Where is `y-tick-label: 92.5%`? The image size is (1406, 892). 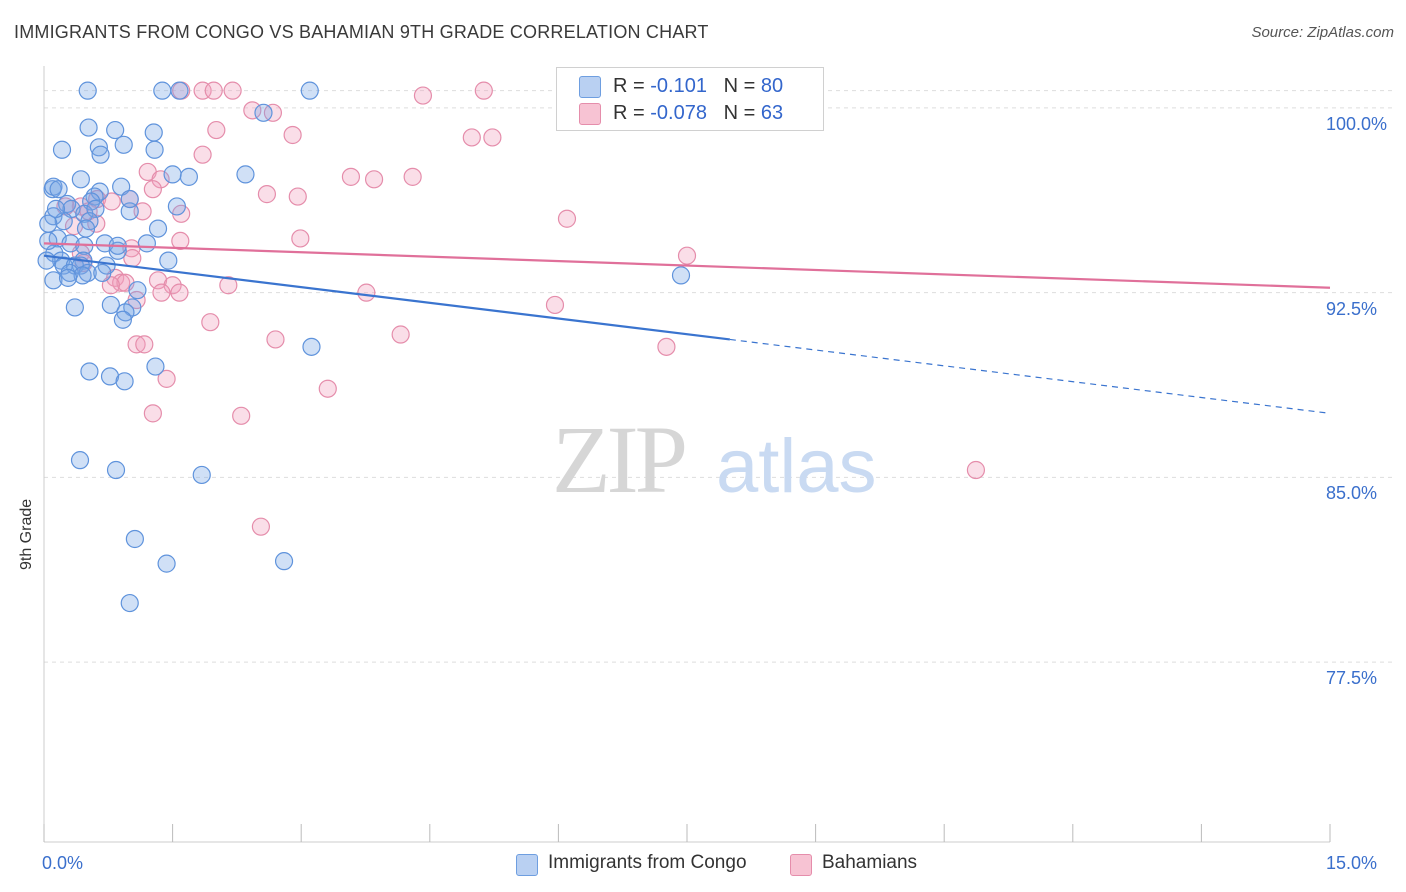
y-tick-label: 92.5% is located at coordinates (1352, 308).